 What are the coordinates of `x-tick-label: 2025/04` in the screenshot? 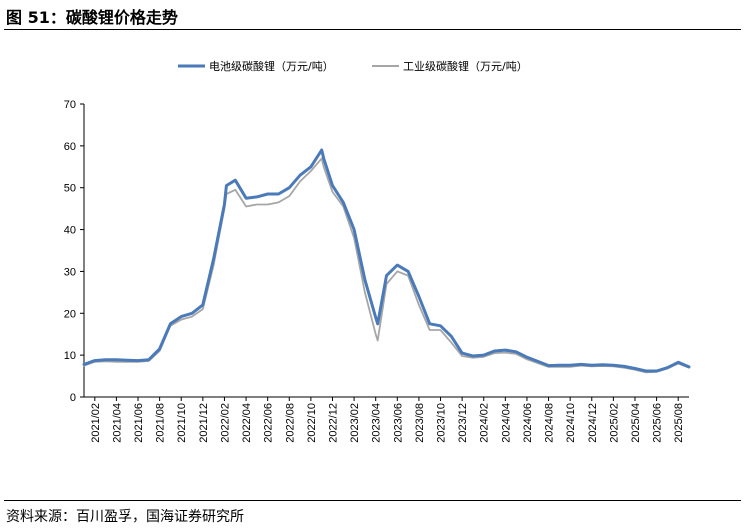 It's located at (636, 423).